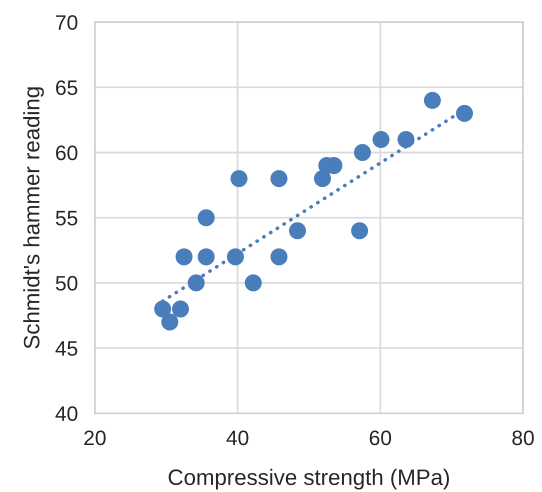 The image size is (542, 492). What do you see at coordinates (237, 438) in the screenshot?
I see `x-tick-label: 40` at bounding box center [237, 438].